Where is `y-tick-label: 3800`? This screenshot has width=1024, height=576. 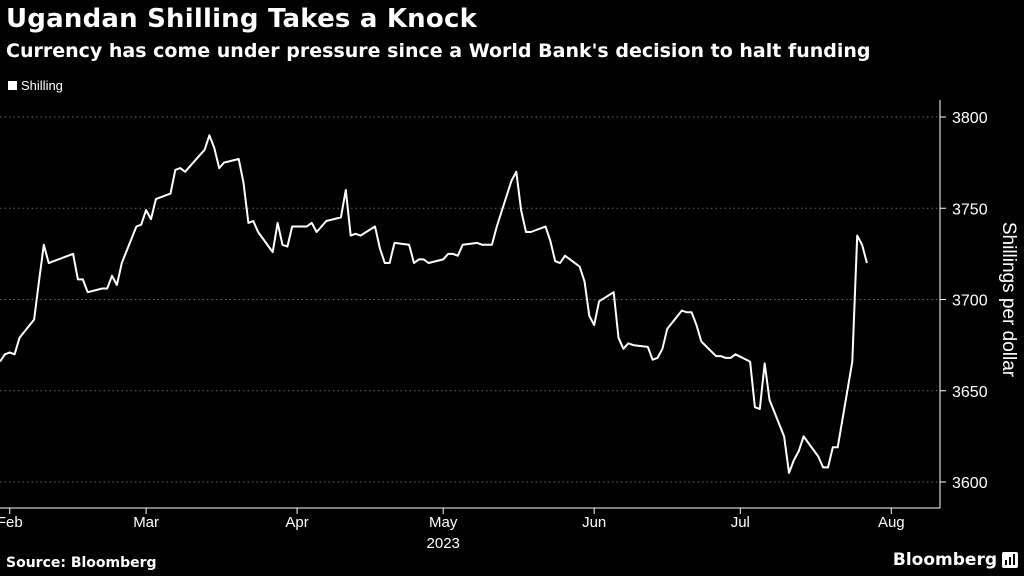 y-tick-label: 3800 is located at coordinates (970, 118).